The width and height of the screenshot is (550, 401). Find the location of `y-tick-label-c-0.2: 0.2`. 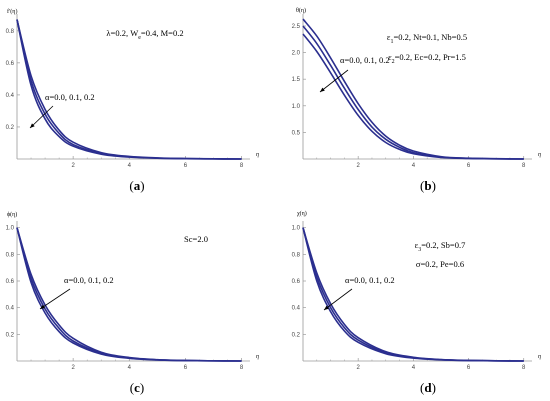

y-tick-label-c-0.2: 0.2 is located at coordinates (10, 335).